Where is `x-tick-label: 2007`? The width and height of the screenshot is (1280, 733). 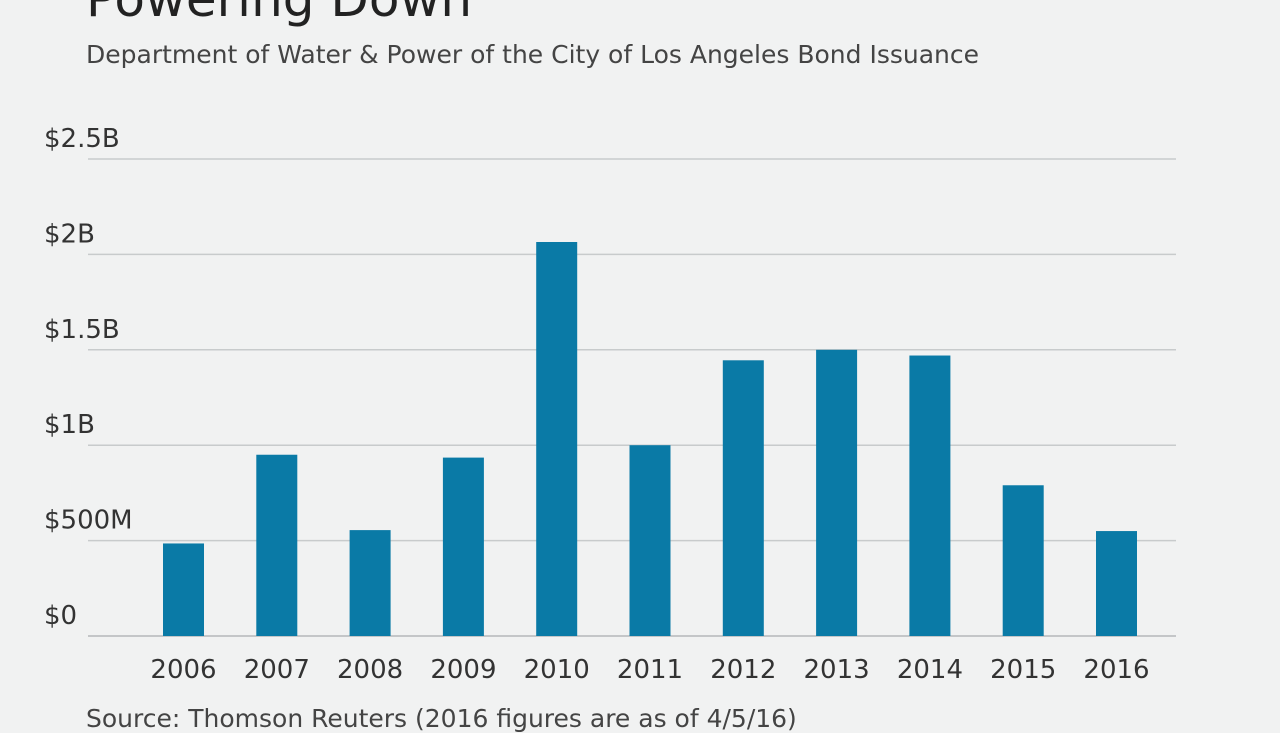
x-tick-label: 2007 is located at coordinates (277, 670).